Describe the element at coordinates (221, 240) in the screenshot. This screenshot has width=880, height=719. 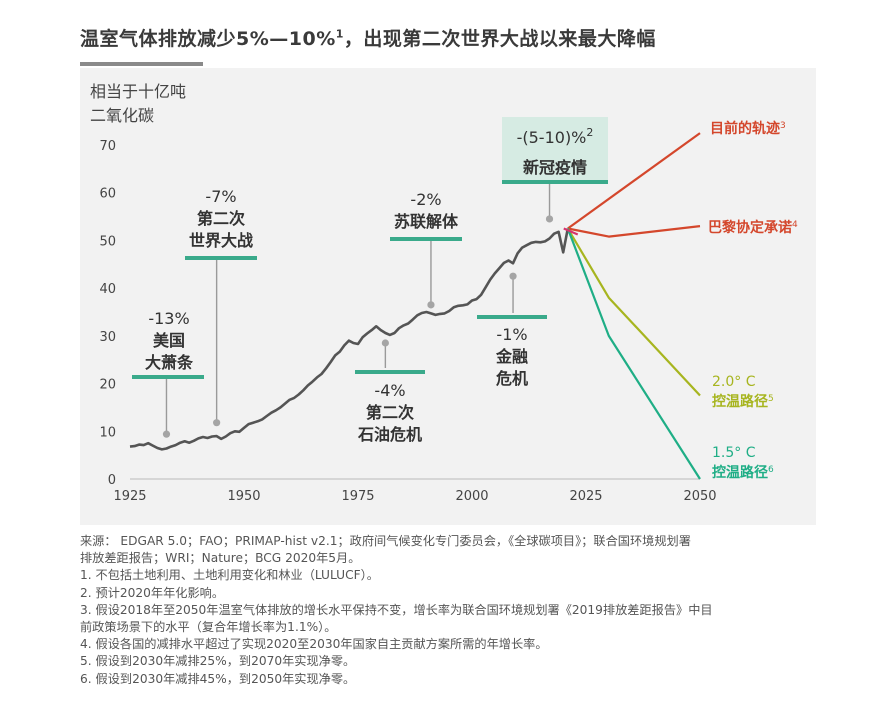
I see `annotation-label: 世界大战` at that location.